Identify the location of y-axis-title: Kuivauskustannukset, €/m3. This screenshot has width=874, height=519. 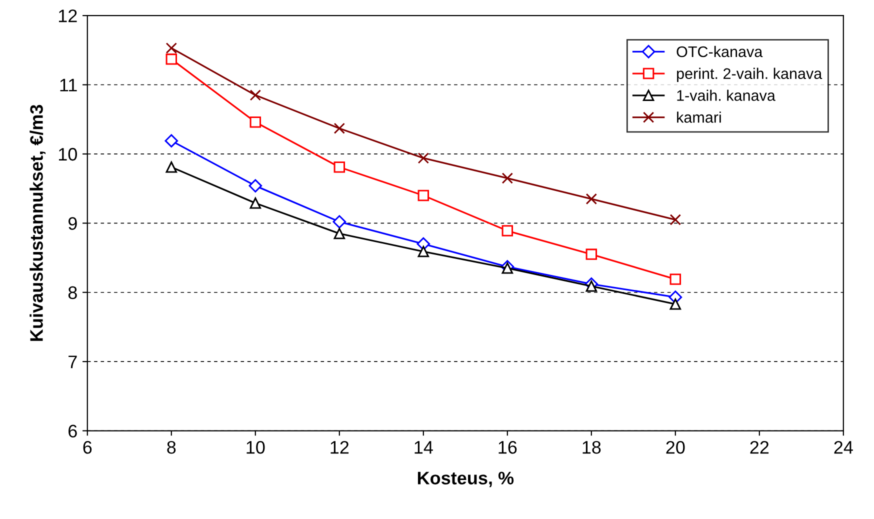
(38, 222).